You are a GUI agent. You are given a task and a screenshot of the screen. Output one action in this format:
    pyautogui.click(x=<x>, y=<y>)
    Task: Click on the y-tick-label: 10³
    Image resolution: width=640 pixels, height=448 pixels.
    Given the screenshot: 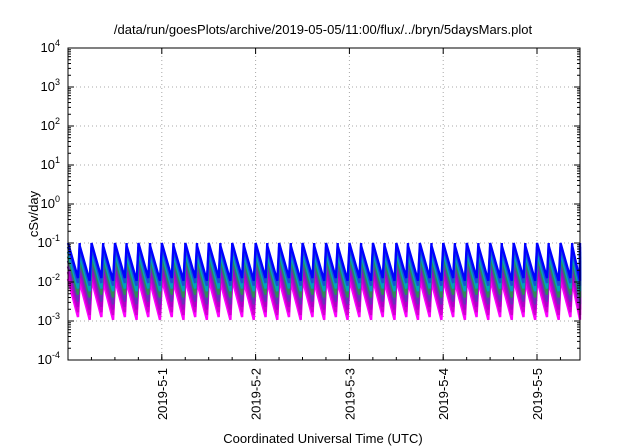 What is the action you would take?
    pyautogui.click(x=50, y=85)
    